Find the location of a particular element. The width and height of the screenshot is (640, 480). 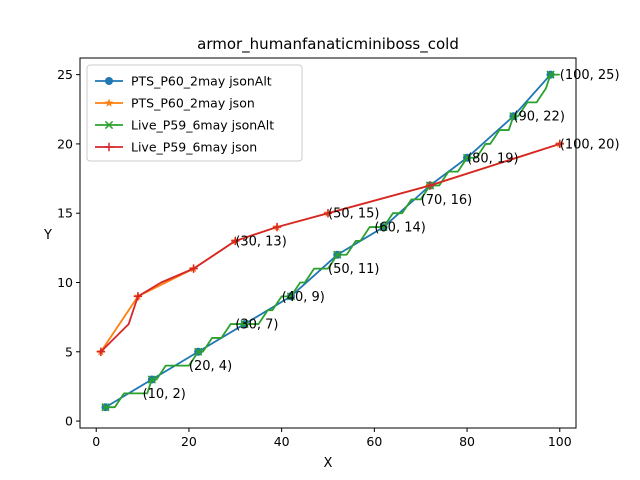

legend-label: PTS_P60_2may jsonAlt is located at coordinates (201, 81).